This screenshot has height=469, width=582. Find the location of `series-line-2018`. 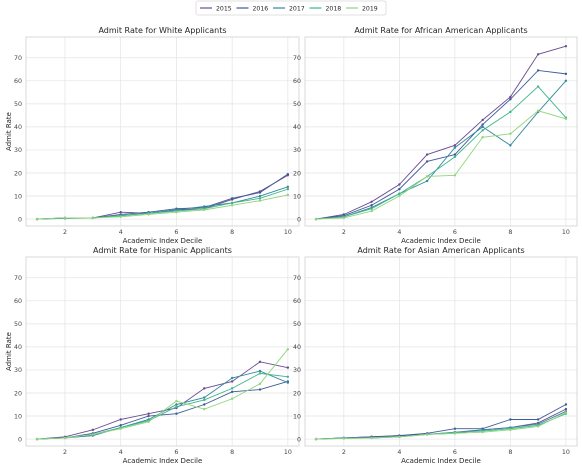

series-line-2018 is located at coordinates (441, 152).